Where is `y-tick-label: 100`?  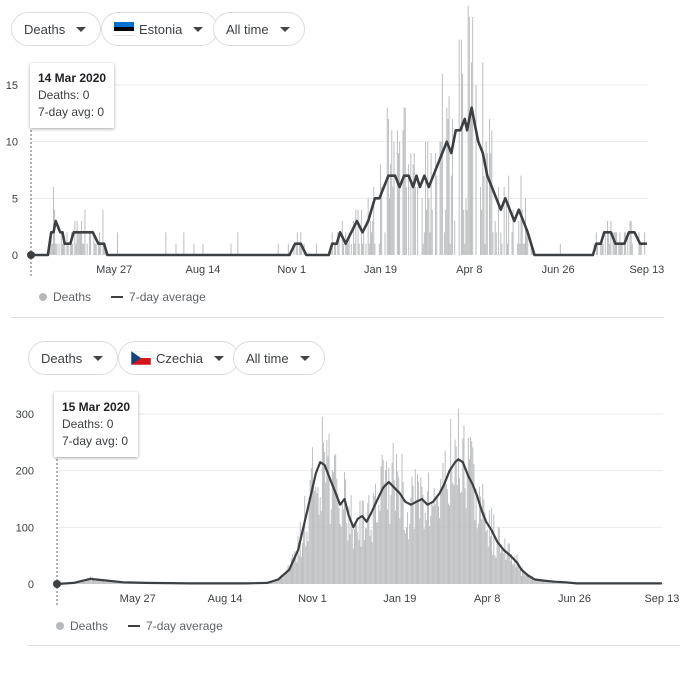
y-tick-label: 100 is located at coordinates (25, 528).